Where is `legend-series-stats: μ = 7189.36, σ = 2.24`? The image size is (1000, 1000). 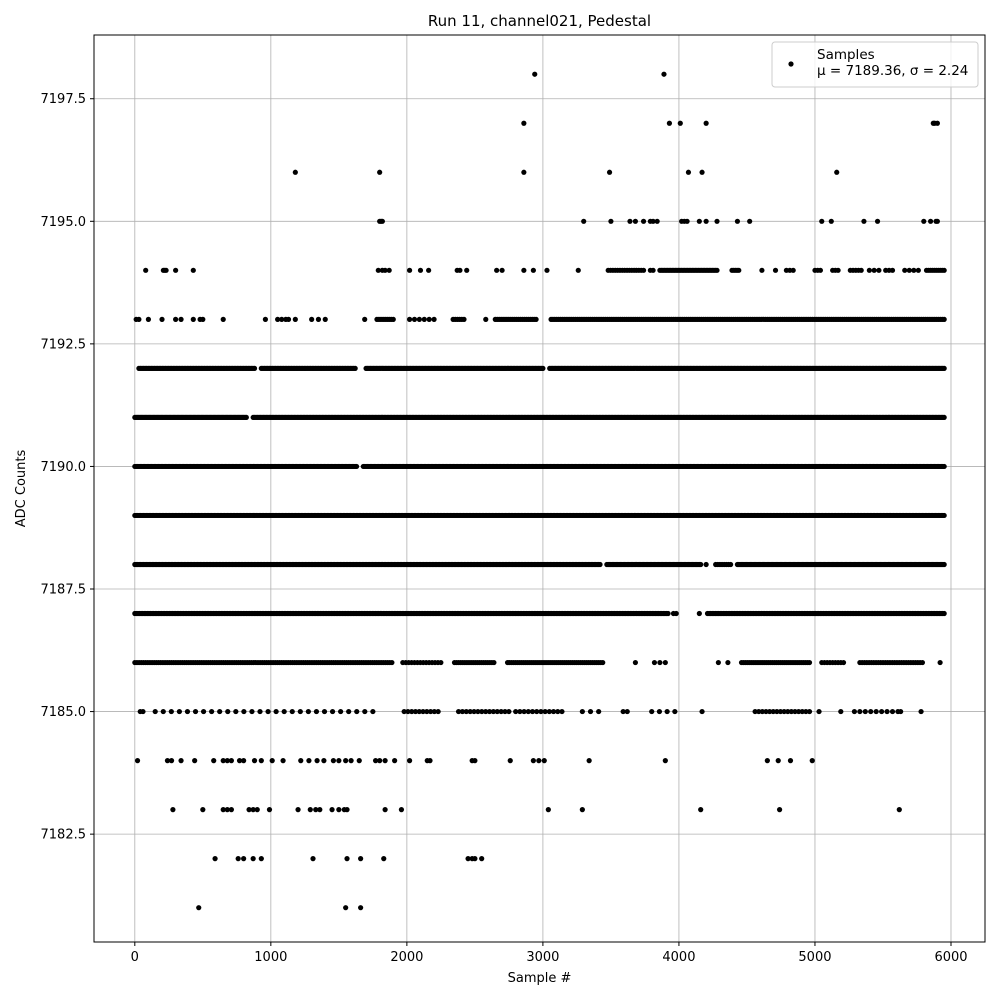 legend-series-stats: μ = 7189.36, σ = 2.24 is located at coordinates (892, 71).